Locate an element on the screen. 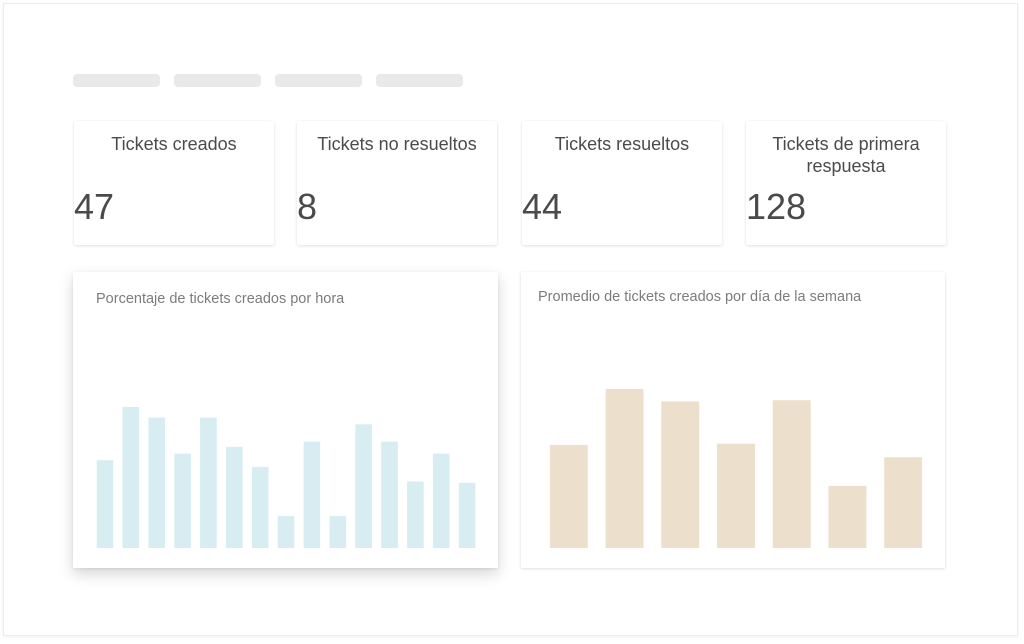  stat-card-resolved: Tickets resueltos is located at coordinates (622, 183).